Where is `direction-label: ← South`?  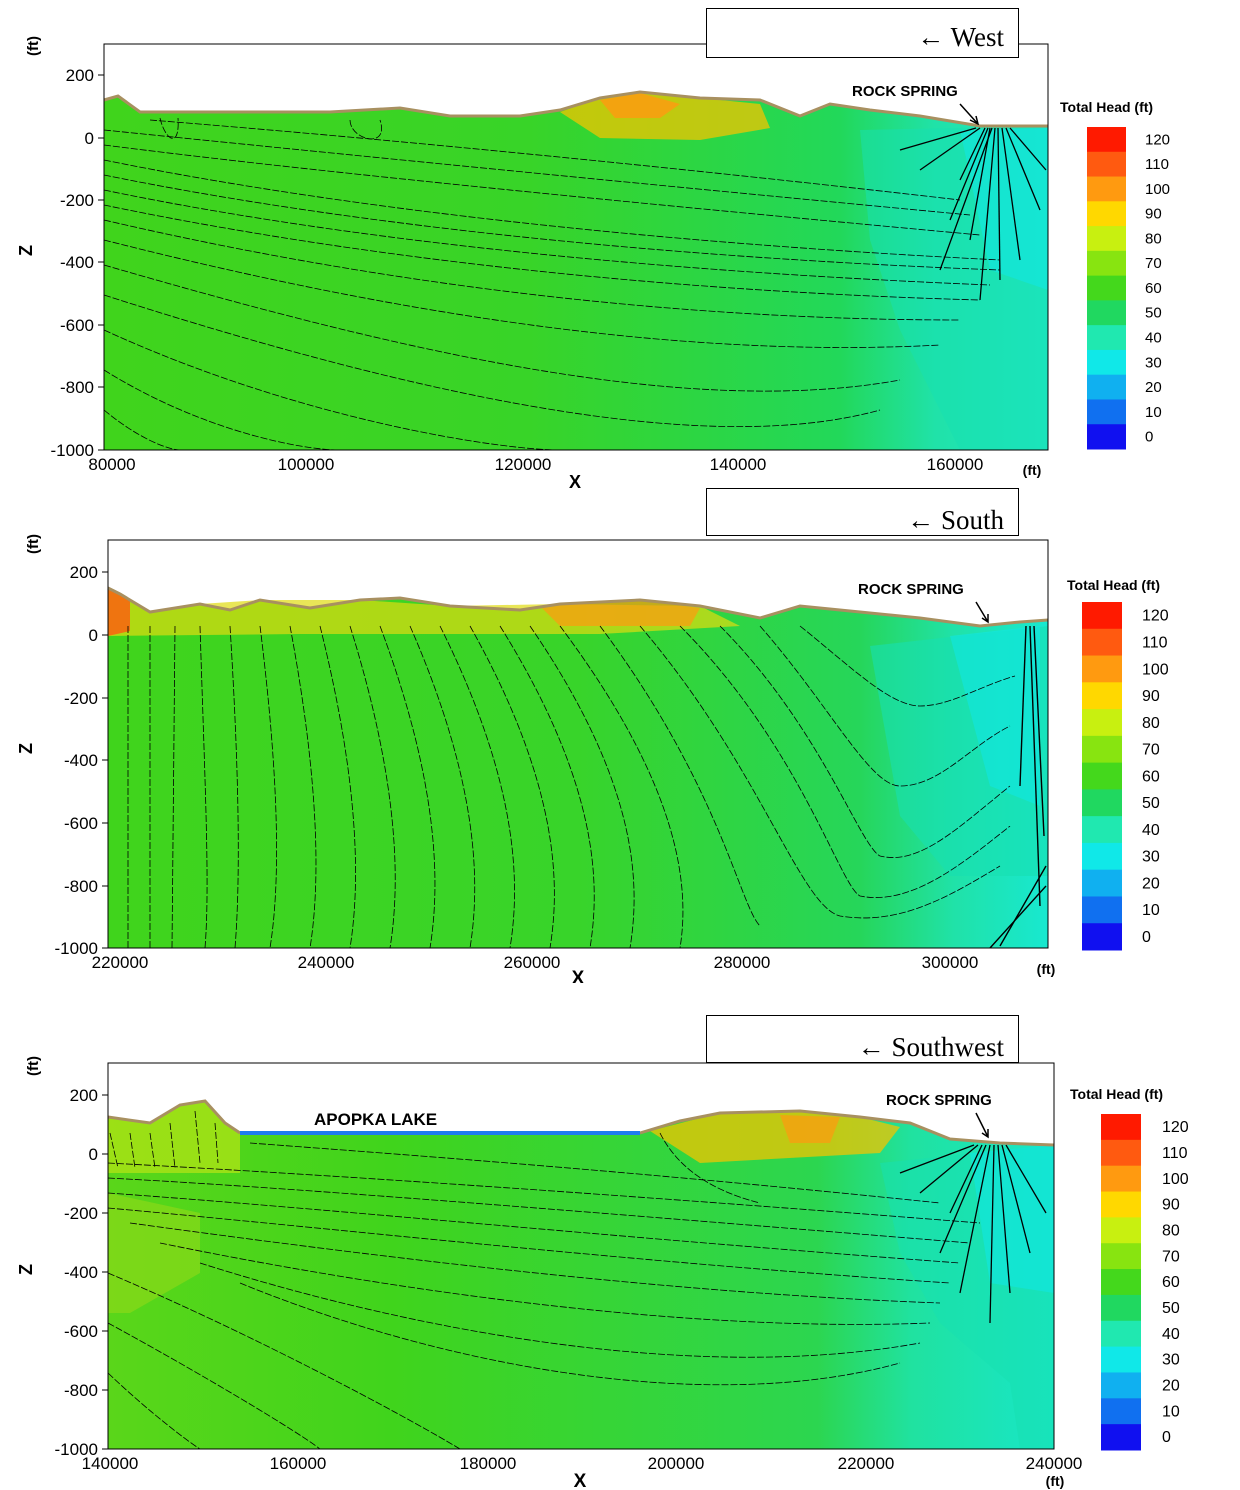
direction-label: ← South is located at coordinates (955, 520).